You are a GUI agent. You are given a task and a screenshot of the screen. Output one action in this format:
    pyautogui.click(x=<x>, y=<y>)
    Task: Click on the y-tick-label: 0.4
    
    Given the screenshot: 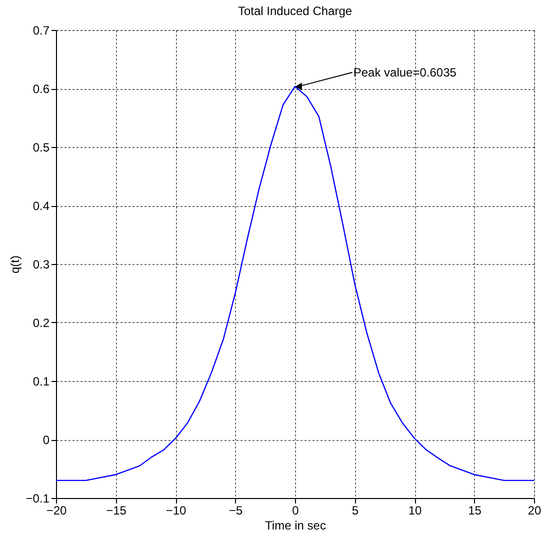 What is the action you would take?
    pyautogui.click(x=41, y=206)
    